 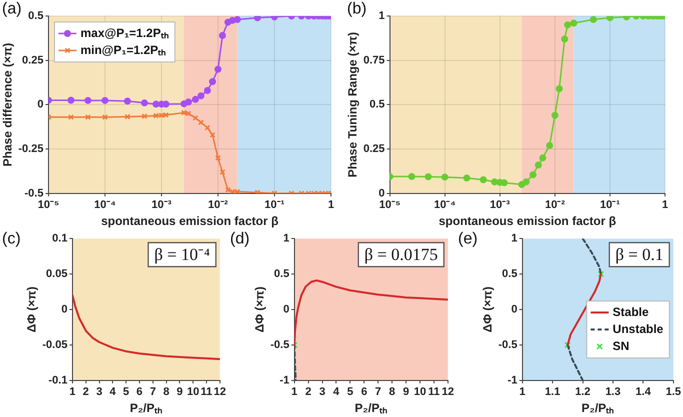 I want to click on chart-title: (d), so click(x=240, y=239).